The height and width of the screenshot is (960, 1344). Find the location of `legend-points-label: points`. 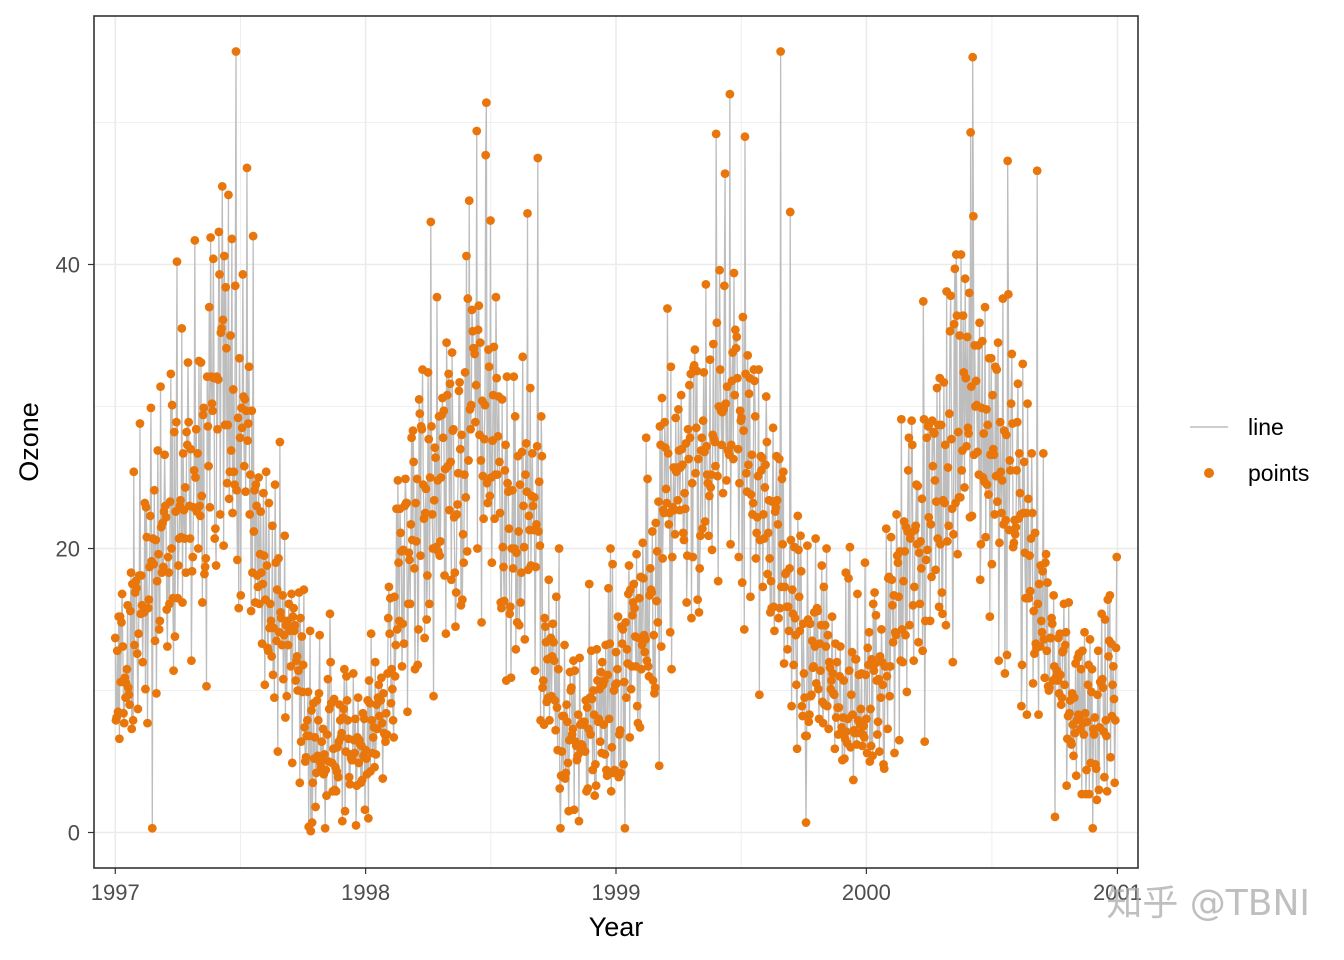

legend-points-label: points is located at coordinates (1278, 473).